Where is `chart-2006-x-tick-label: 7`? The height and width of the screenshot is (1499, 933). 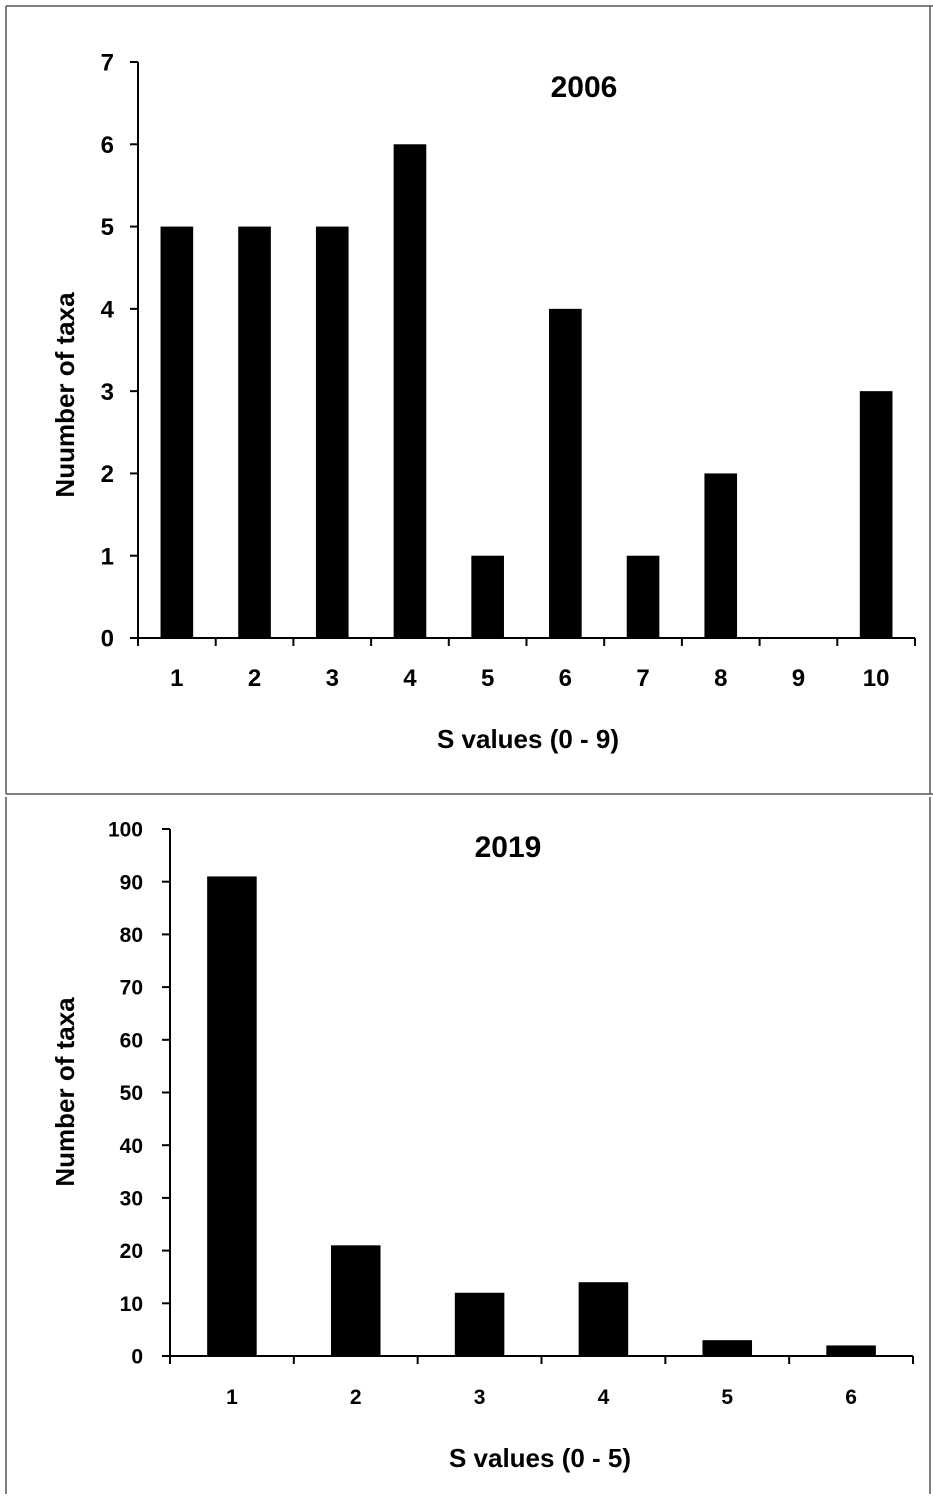
chart-2006-x-tick-label: 7 is located at coordinates (642, 678).